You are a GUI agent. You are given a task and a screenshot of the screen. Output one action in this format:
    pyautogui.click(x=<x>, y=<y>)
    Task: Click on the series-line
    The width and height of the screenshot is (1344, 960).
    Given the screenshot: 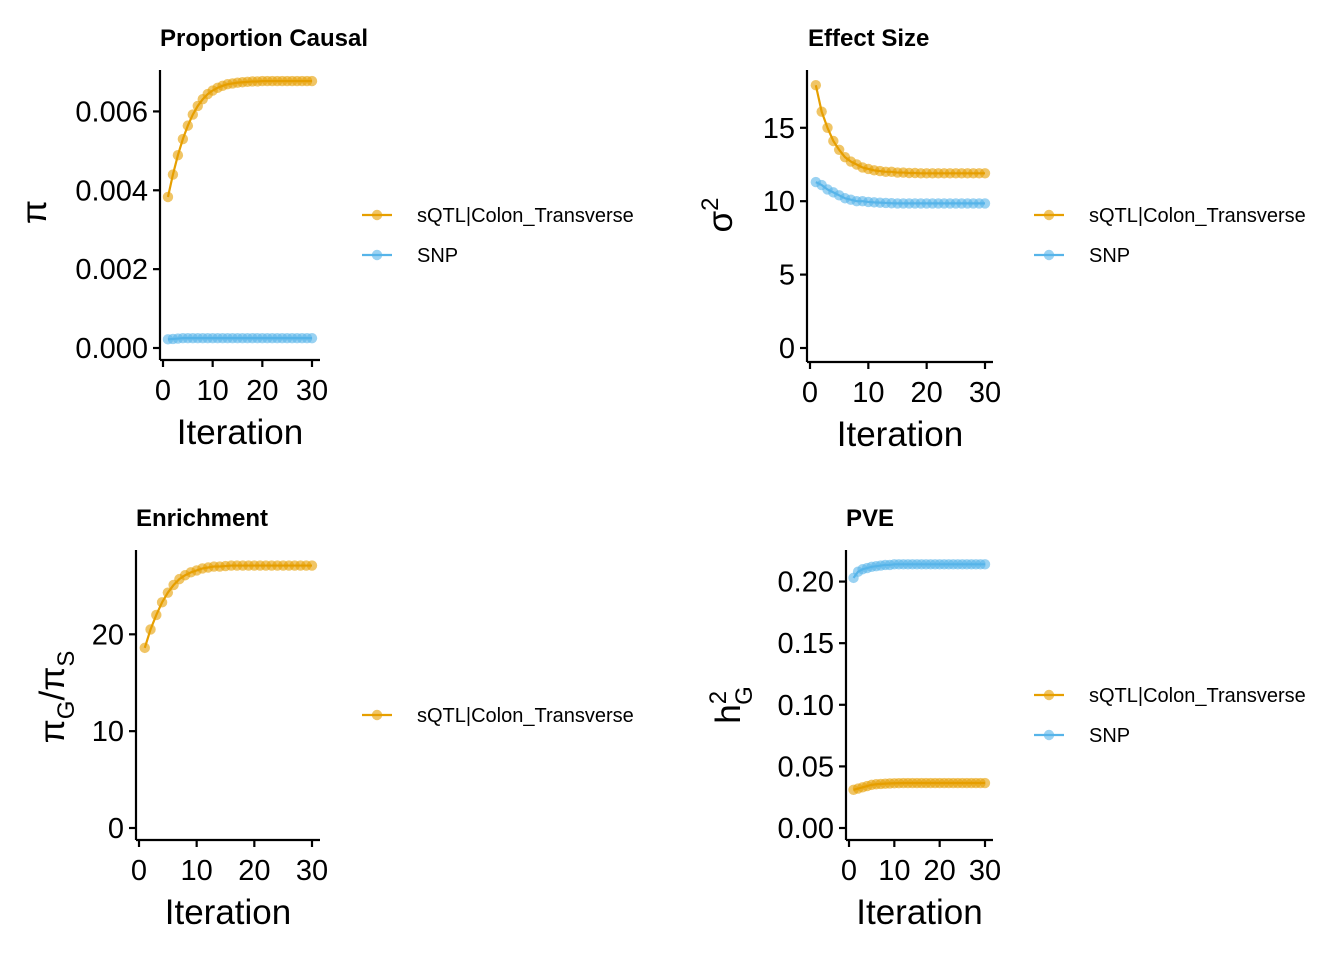 What is the action you would take?
    pyautogui.click(x=239, y=138)
    